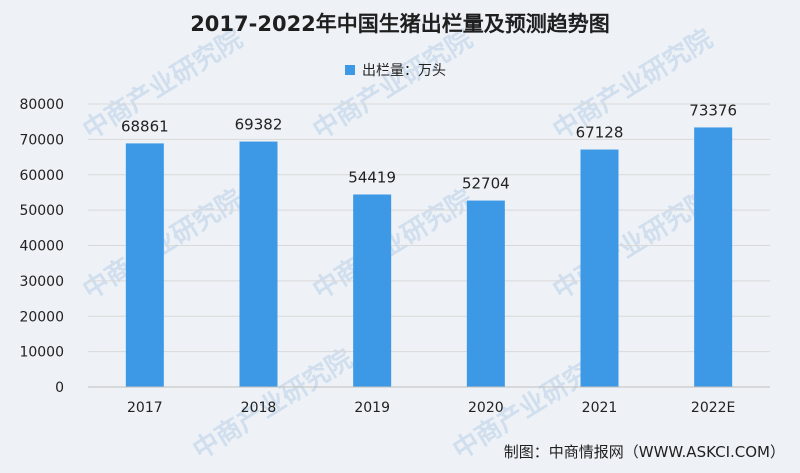  Describe the element at coordinates (59, 388) in the screenshot. I see `y-tick-label: 0` at that location.